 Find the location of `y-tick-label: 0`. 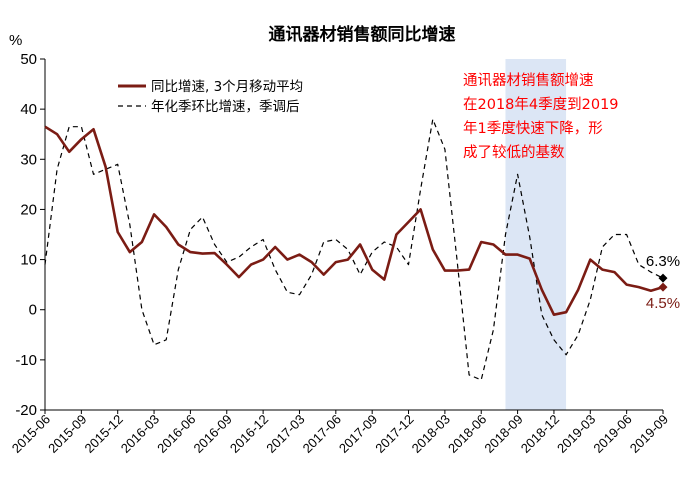

y-tick-label: 0 is located at coordinates (33, 310).